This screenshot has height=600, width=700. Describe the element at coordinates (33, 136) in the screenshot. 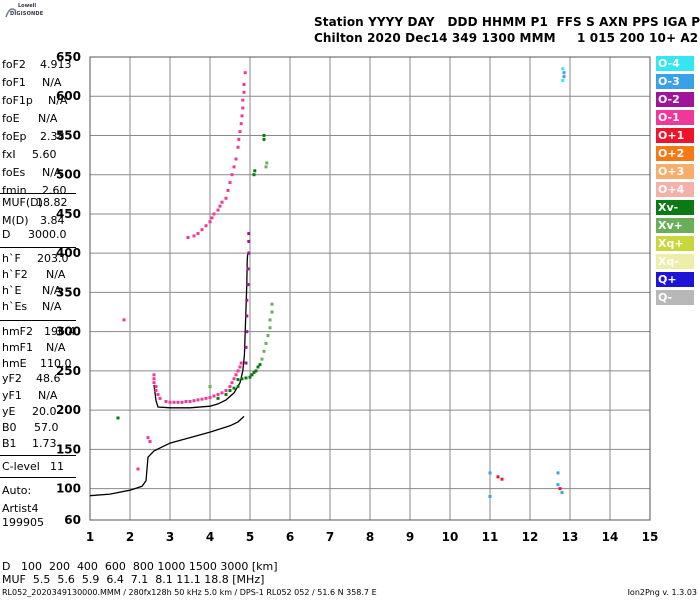

I see `param-row: foEp 2.38` at that location.